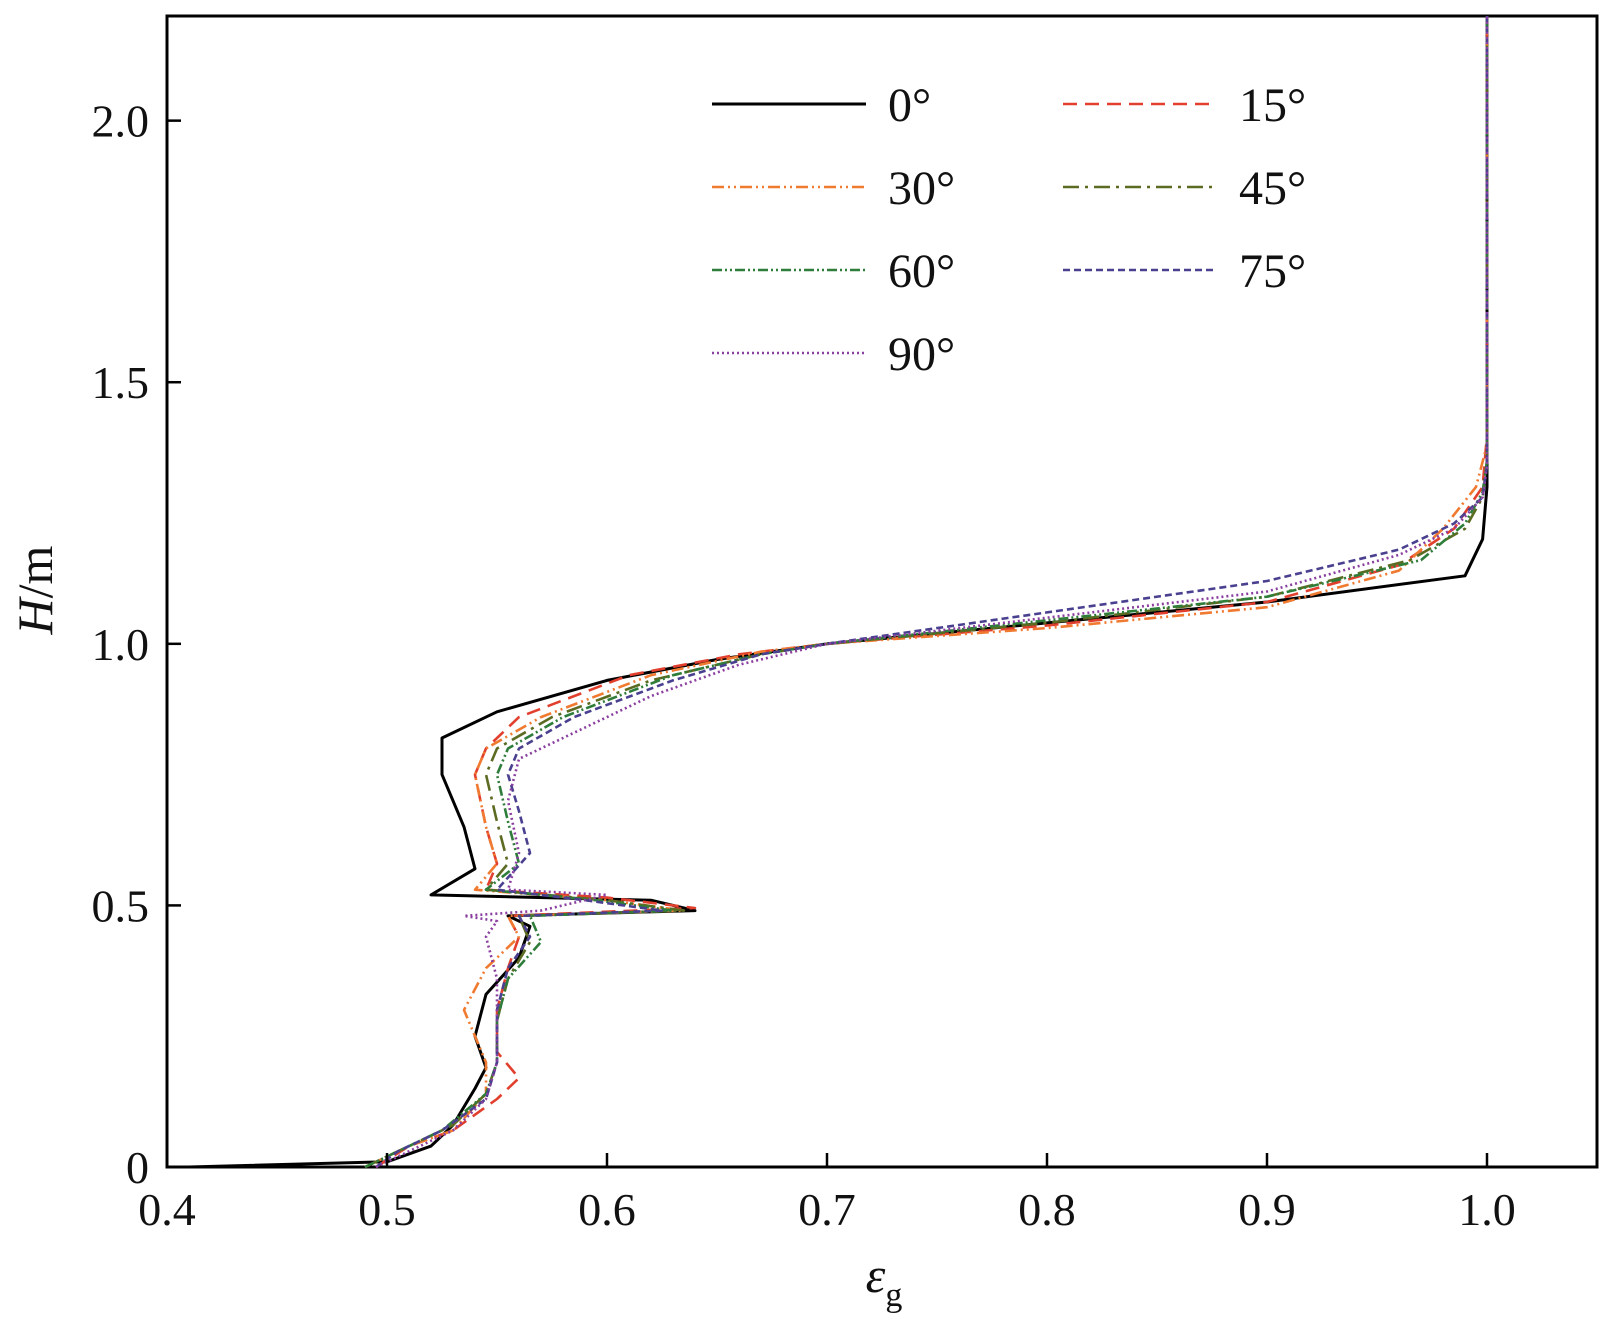  What do you see at coordinates (35, 615) in the screenshot?
I see `y-axis-title-symbol: H` at bounding box center [35, 615].